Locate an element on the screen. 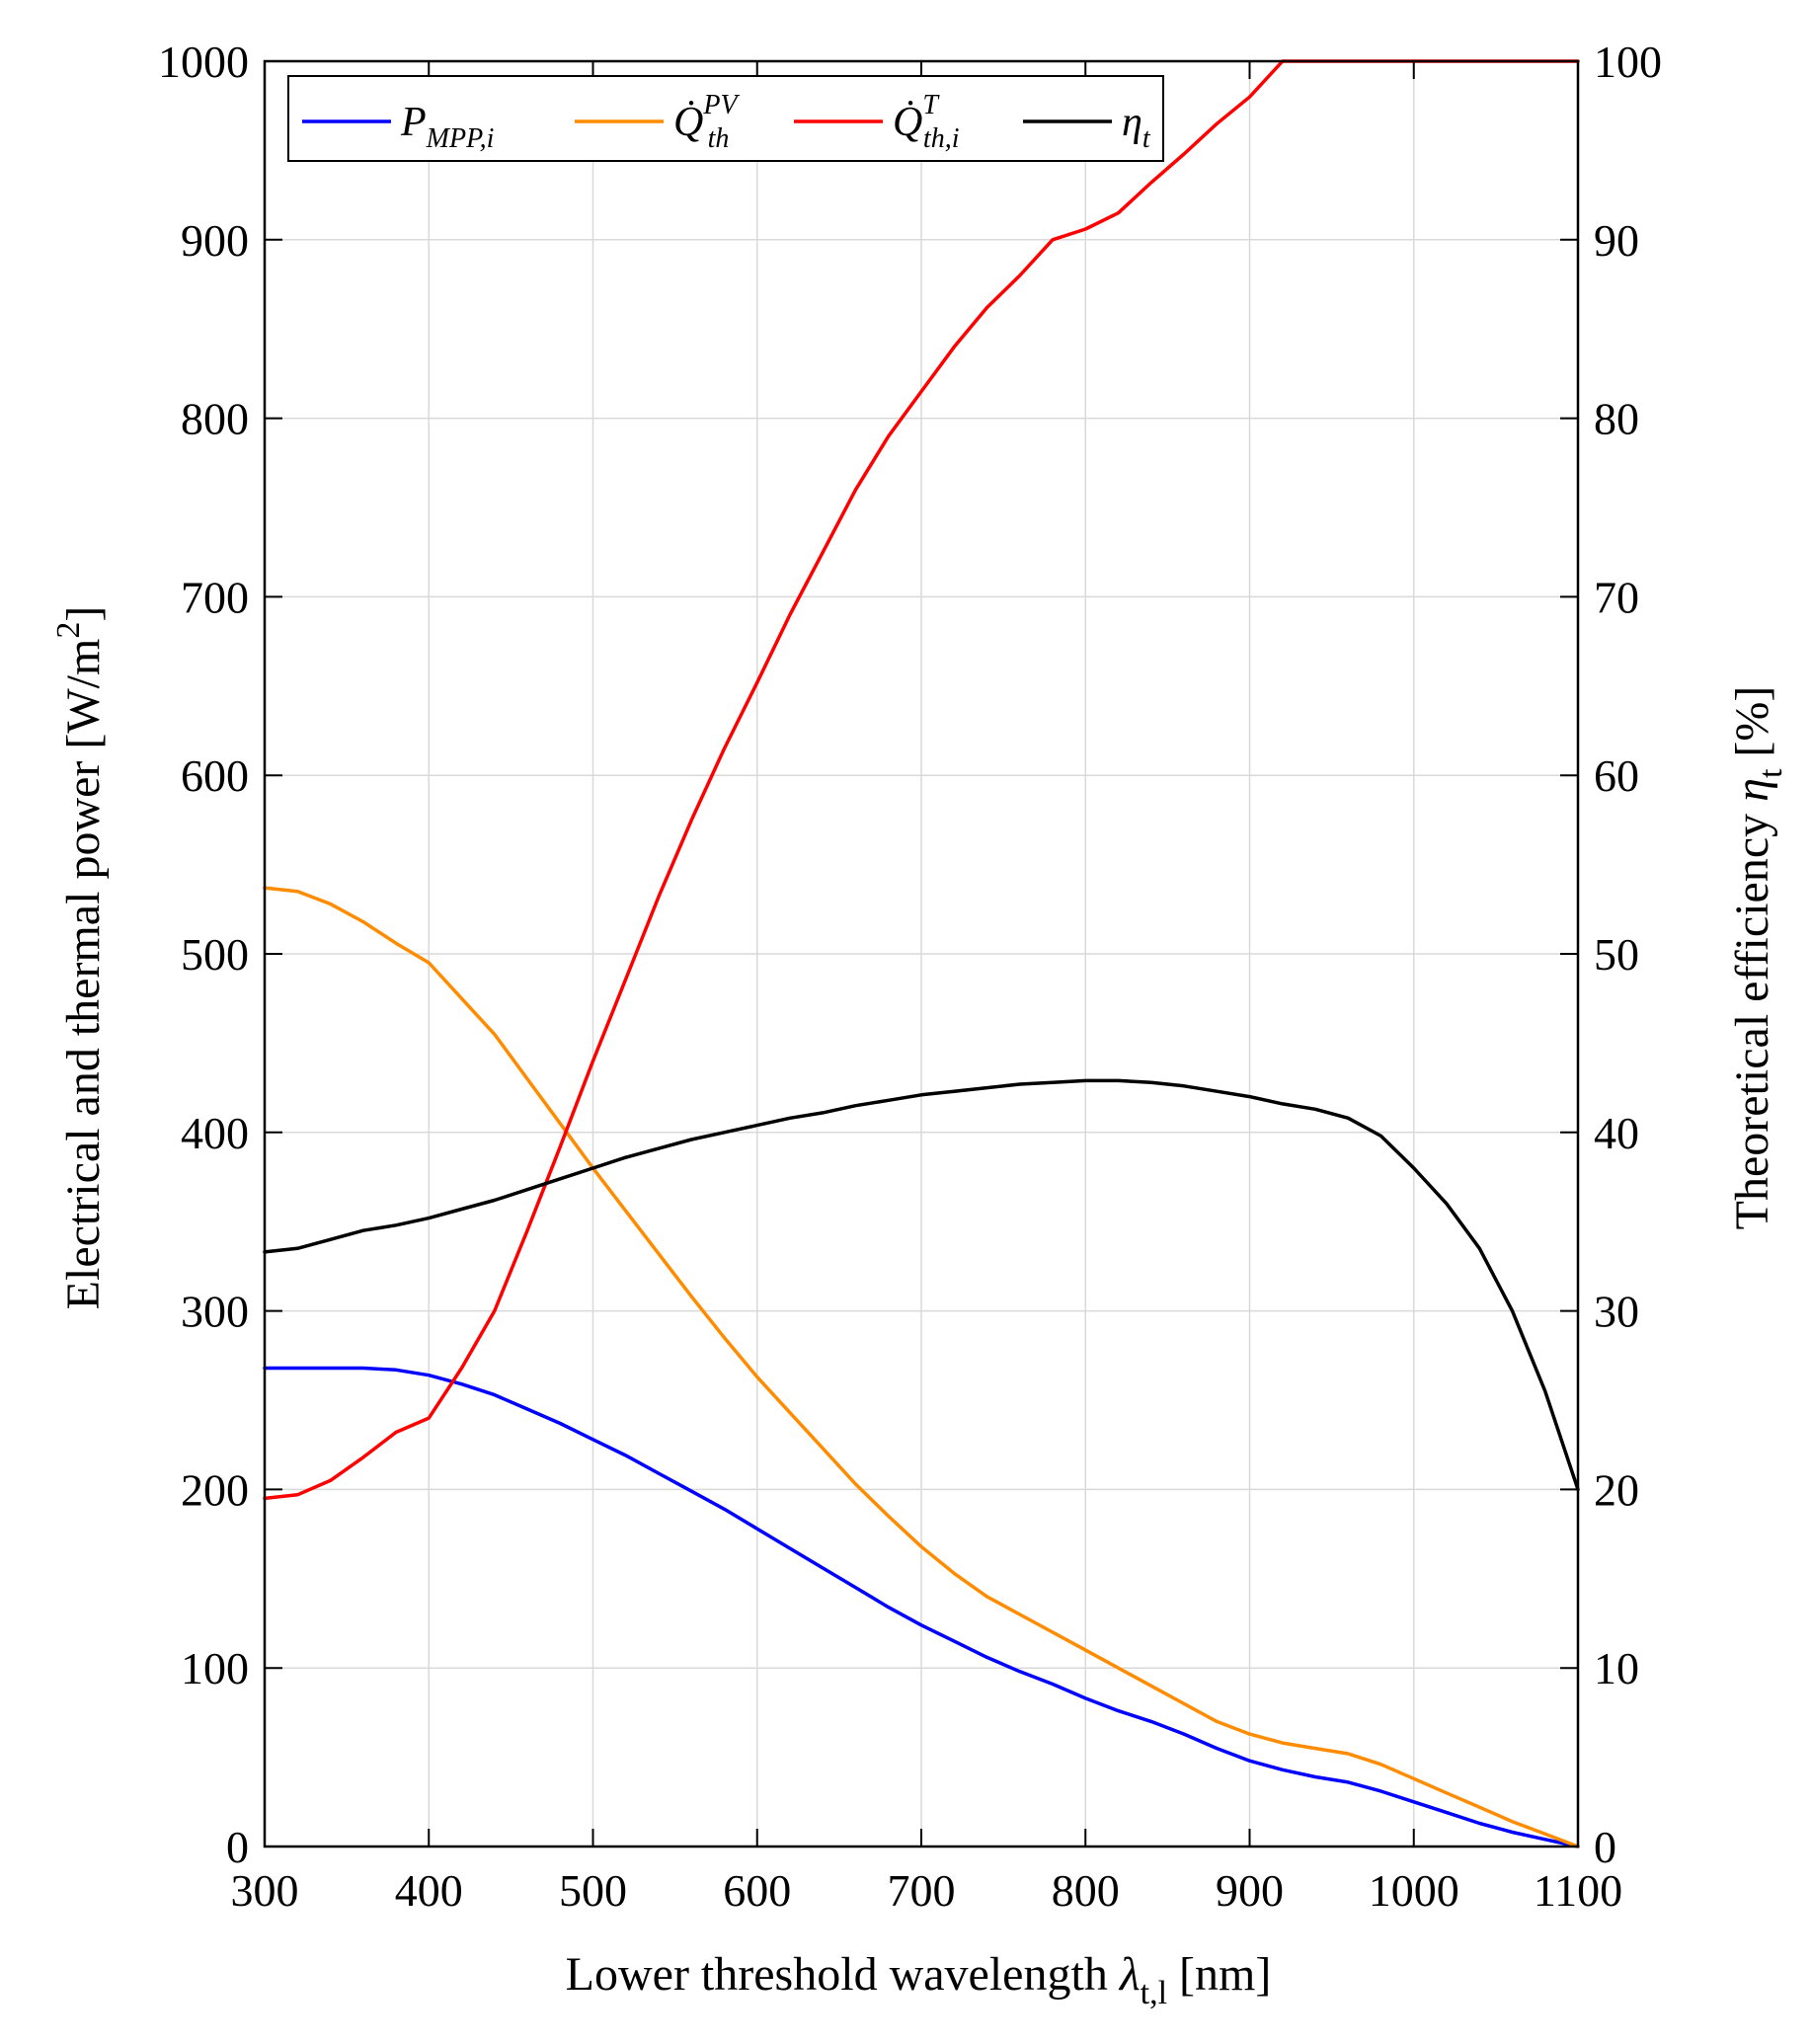 The height and width of the screenshot is (2044, 1811). legend-box is located at coordinates (725, 119).